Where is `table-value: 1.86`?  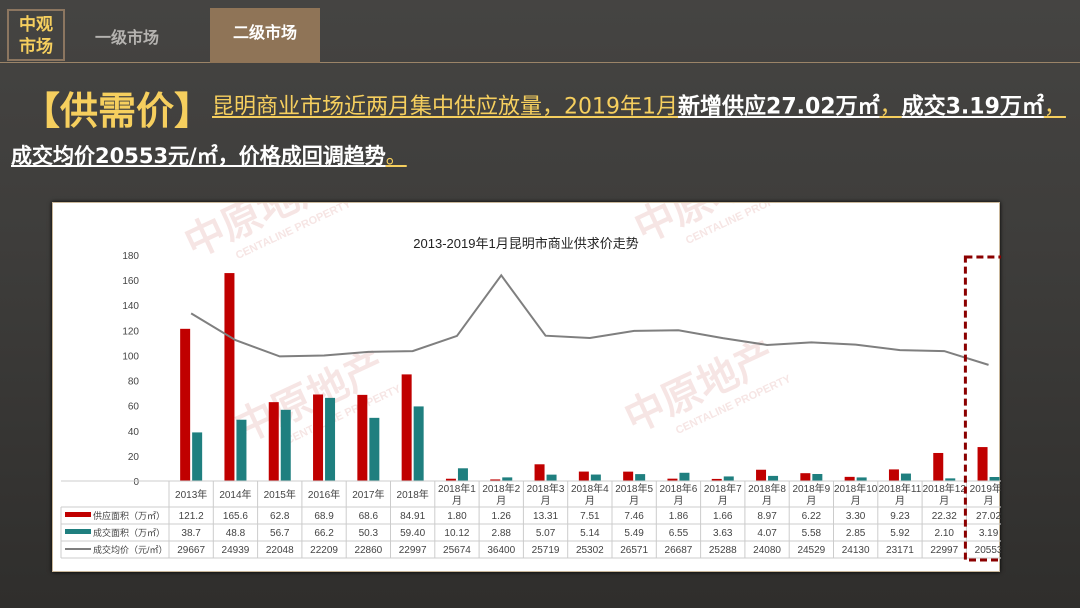
table-value: 1.86 is located at coordinates (679, 516).